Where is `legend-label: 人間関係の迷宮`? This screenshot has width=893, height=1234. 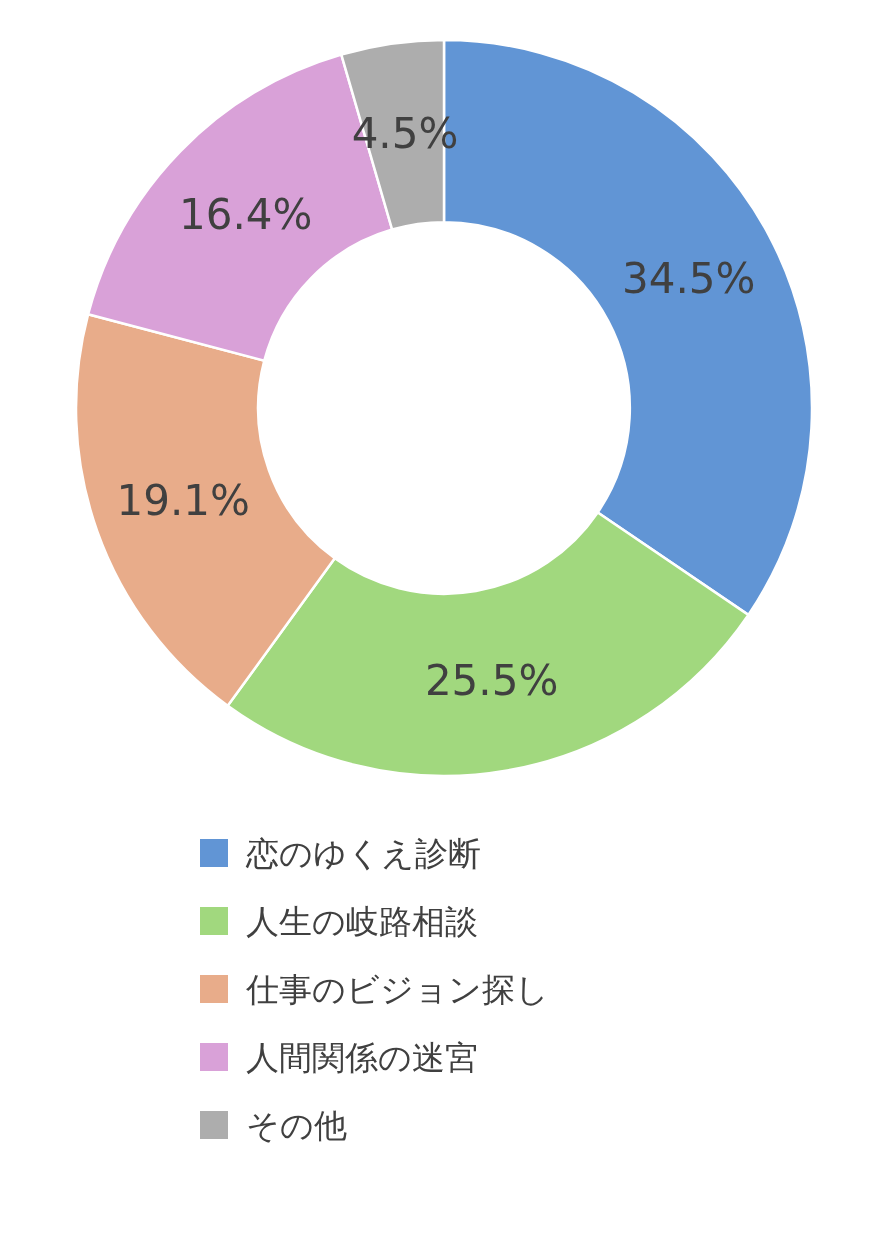 legend-label: 人間関係の迷宮 is located at coordinates (362, 1057).